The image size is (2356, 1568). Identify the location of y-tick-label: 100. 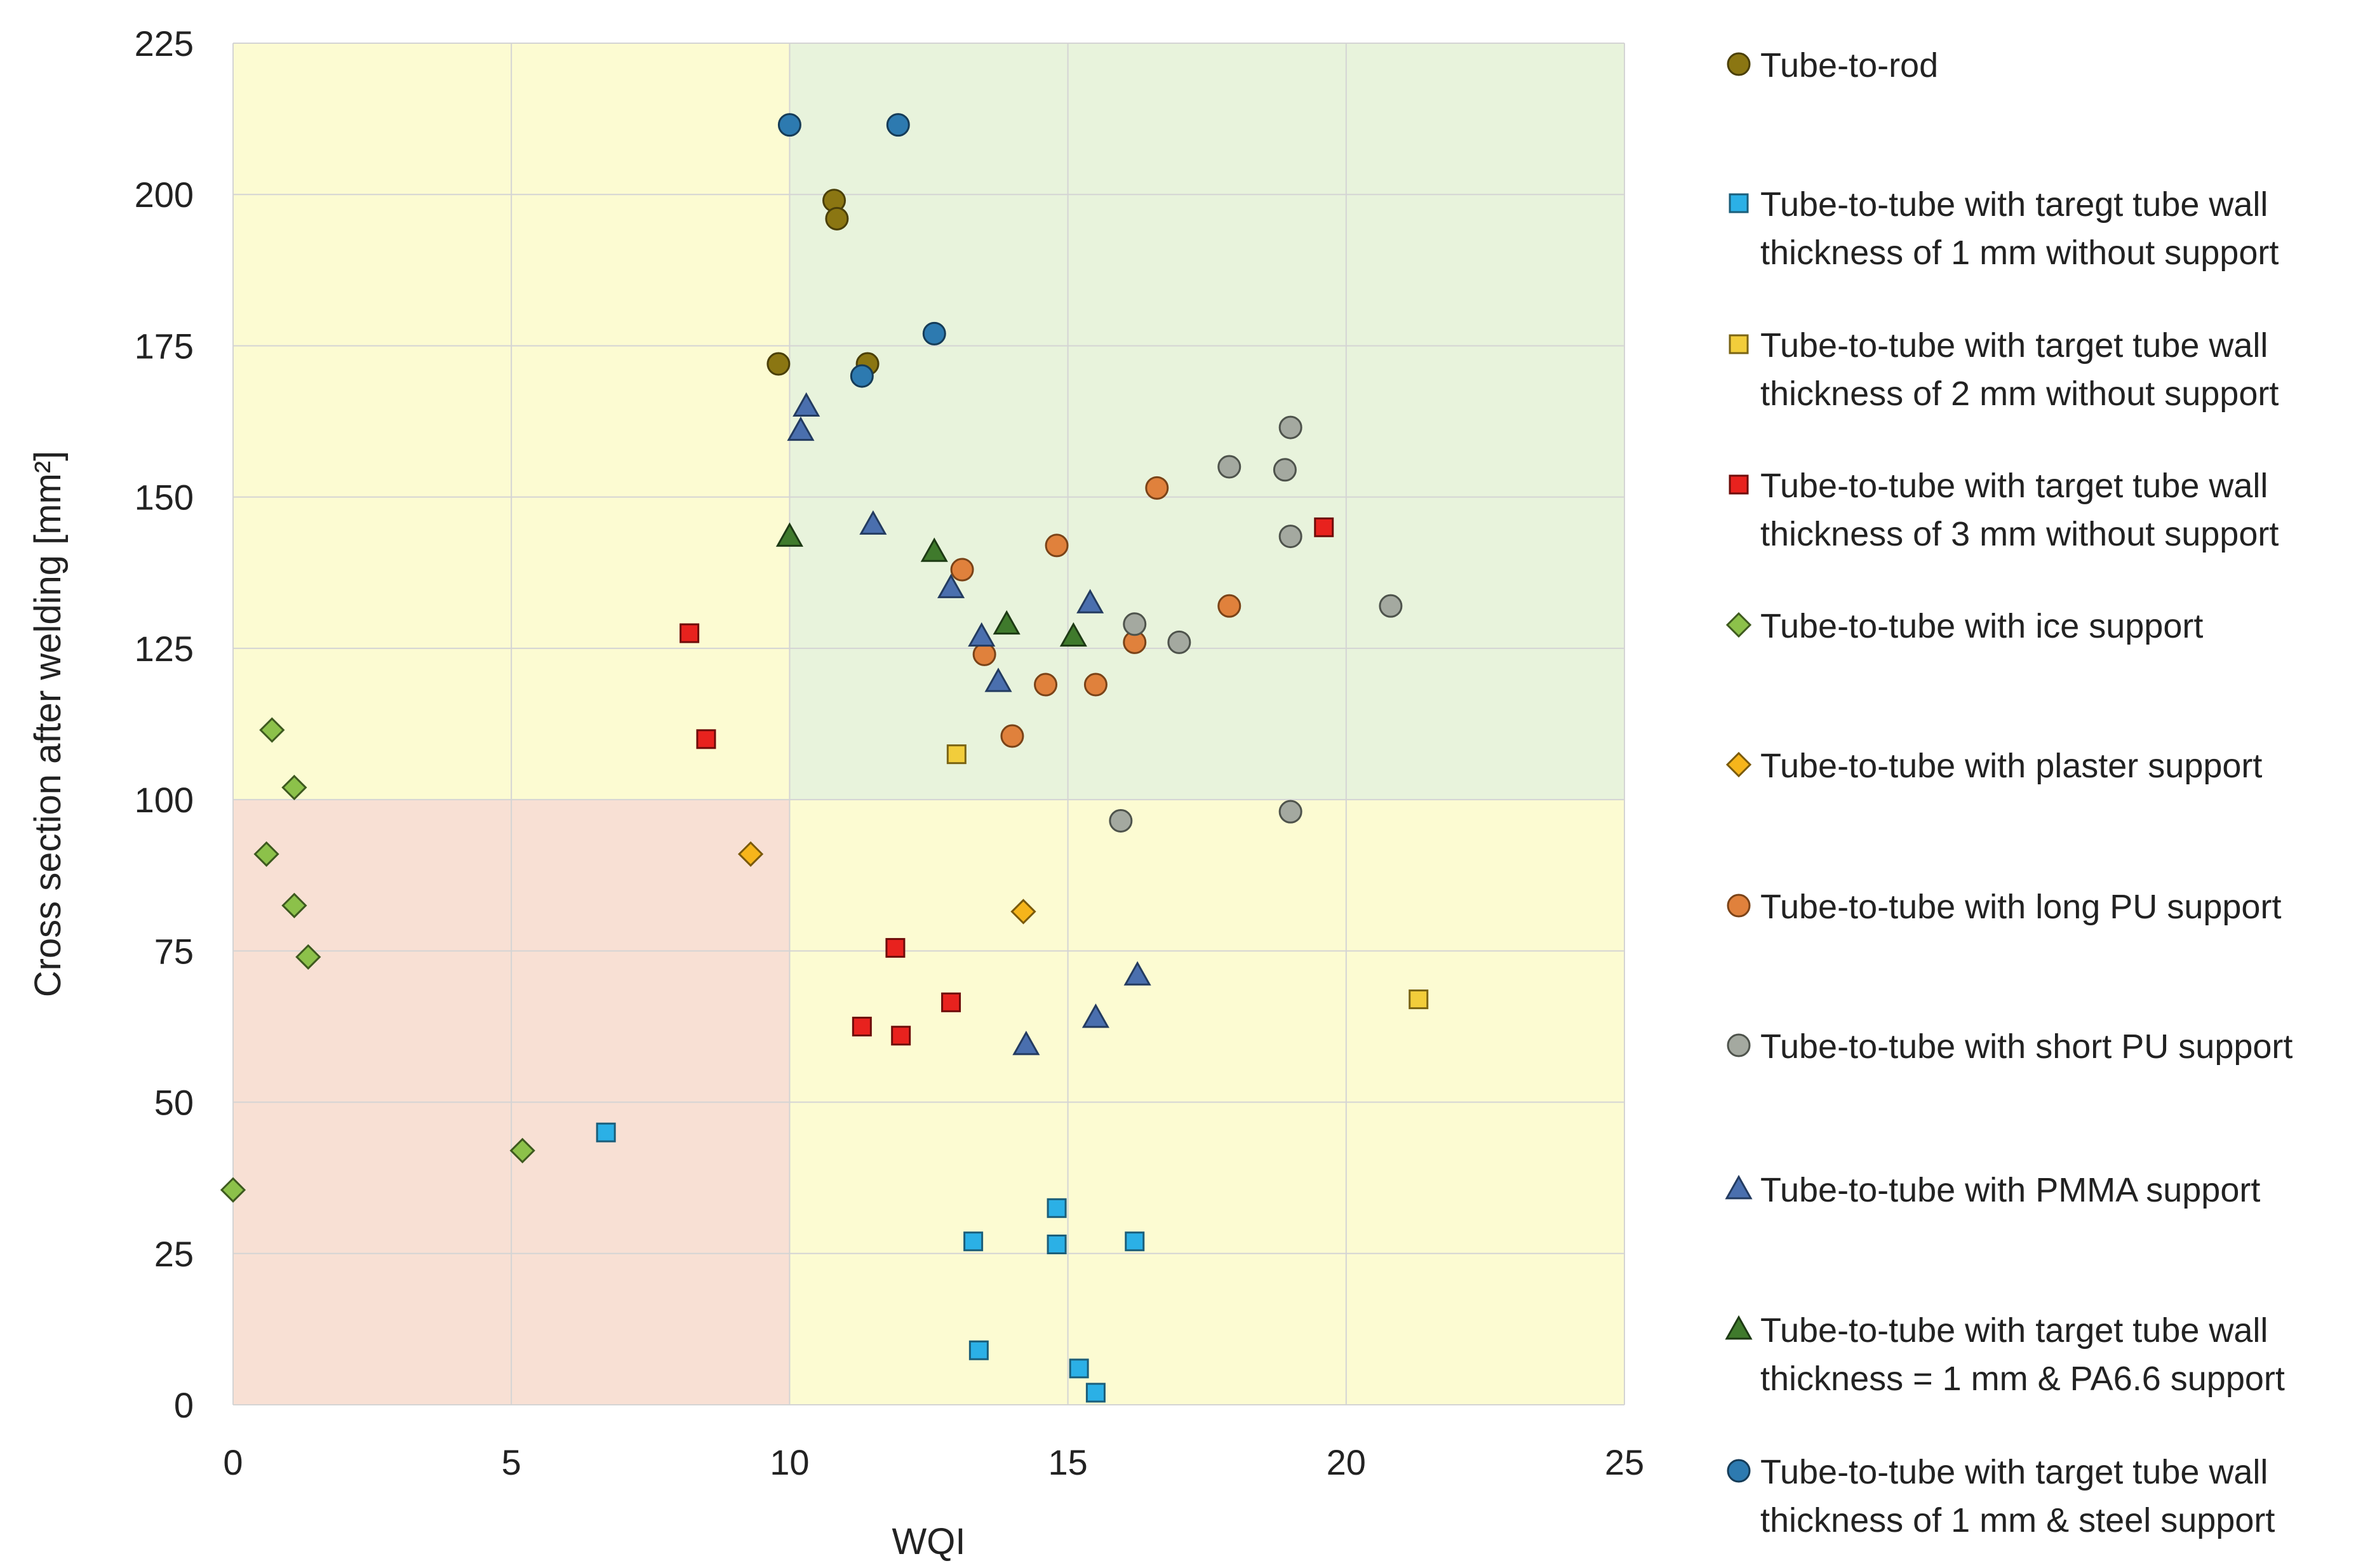
(165, 800).